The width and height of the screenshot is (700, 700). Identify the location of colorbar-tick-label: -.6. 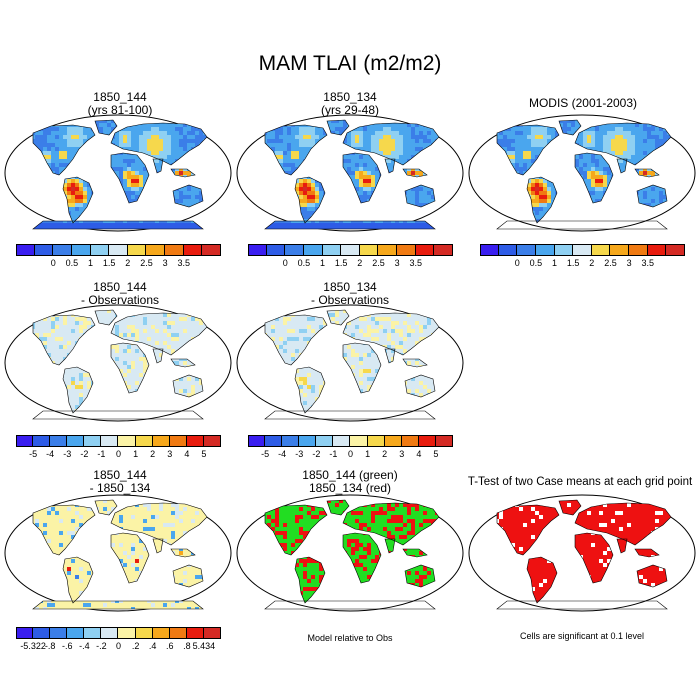
(67, 646).